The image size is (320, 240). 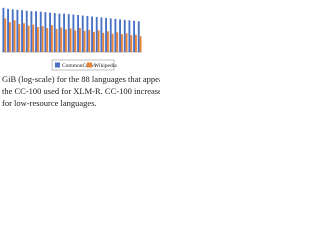 What do you see at coordinates (49, 103) in the screenshot?
I see `caption-line: for low-resource languages.` at bounding box center [49, 103].